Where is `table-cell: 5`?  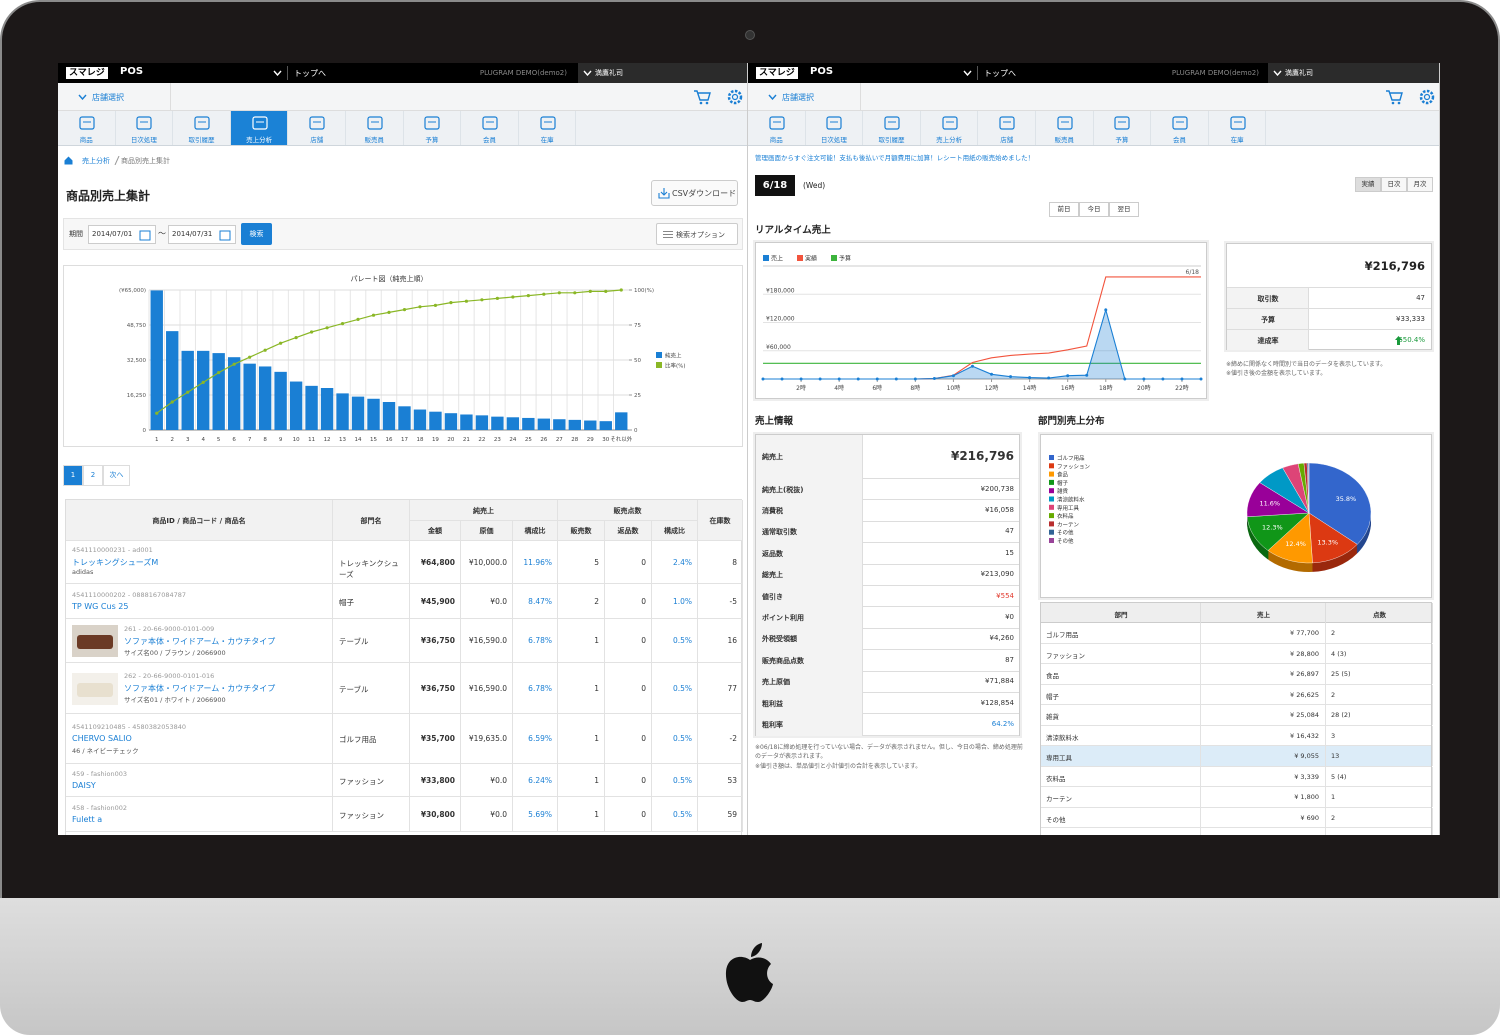 table-cell: 5 is located at coordinates (581, 562).